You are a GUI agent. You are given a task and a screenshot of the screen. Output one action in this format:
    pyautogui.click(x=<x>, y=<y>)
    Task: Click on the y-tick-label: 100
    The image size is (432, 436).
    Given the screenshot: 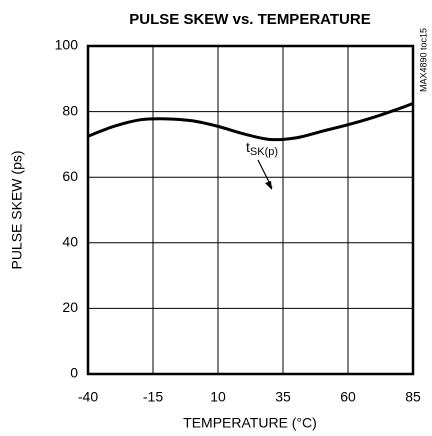 What is the action you would take?
    pyautogui.click(x=67, y=45)
    